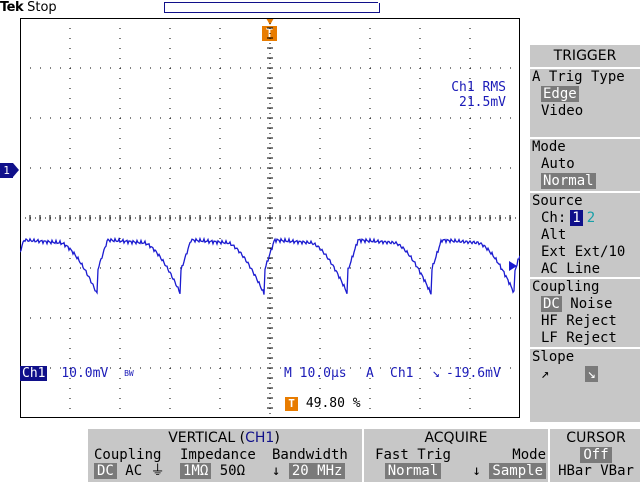 This screenshot has width=640, height=482. What do you see at coordinates (482, 102) in the screenshot?
I see `measurement-value: 21.5mV` at bounding box center [482, 102].